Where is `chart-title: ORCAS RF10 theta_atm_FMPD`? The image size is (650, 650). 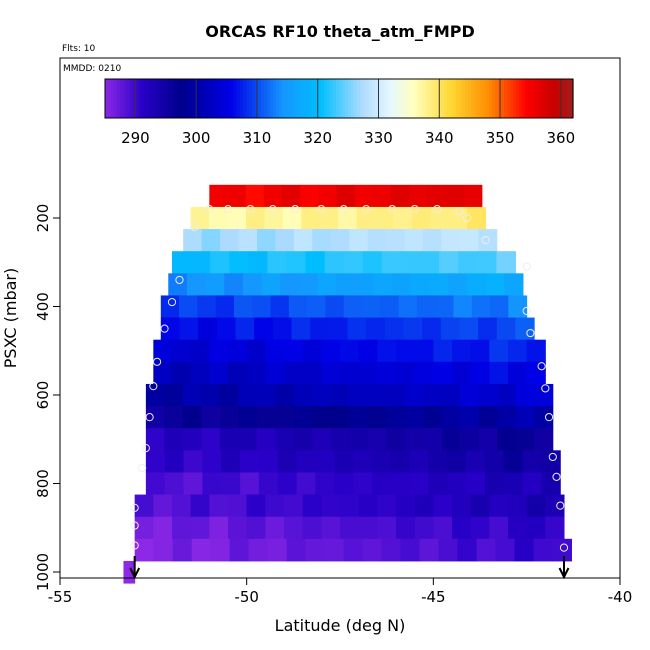 chart-title: ORCAS RF10 theta_atm_FMPD is located at coordinates (340, 31).